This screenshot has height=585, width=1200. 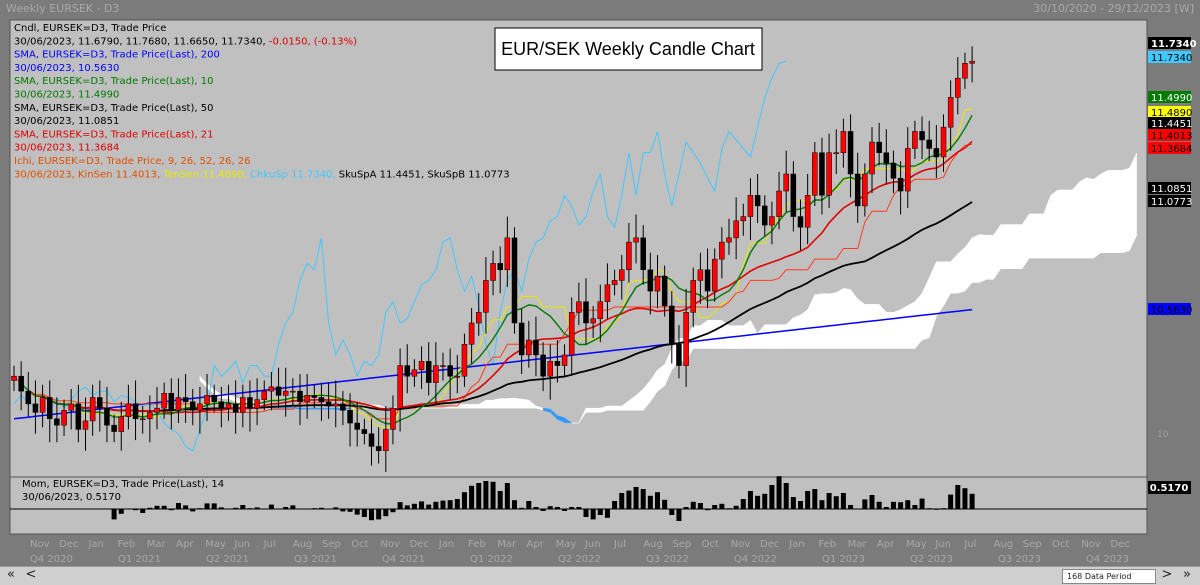 What do you see at coordinates (1187, 574) in the screenshot?
I see `scroll-last-button: »` at bounding box center [1187, 574].